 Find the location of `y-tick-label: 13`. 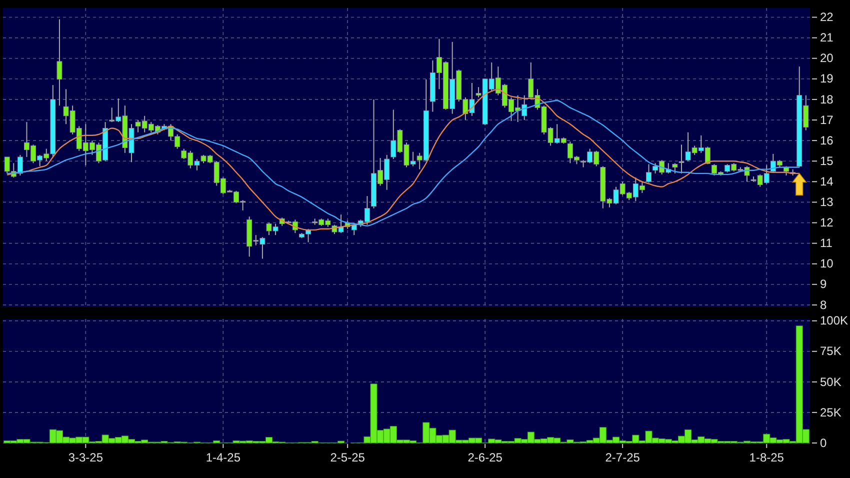

y-tick-label: 13 is located at coordinates (827, 202).